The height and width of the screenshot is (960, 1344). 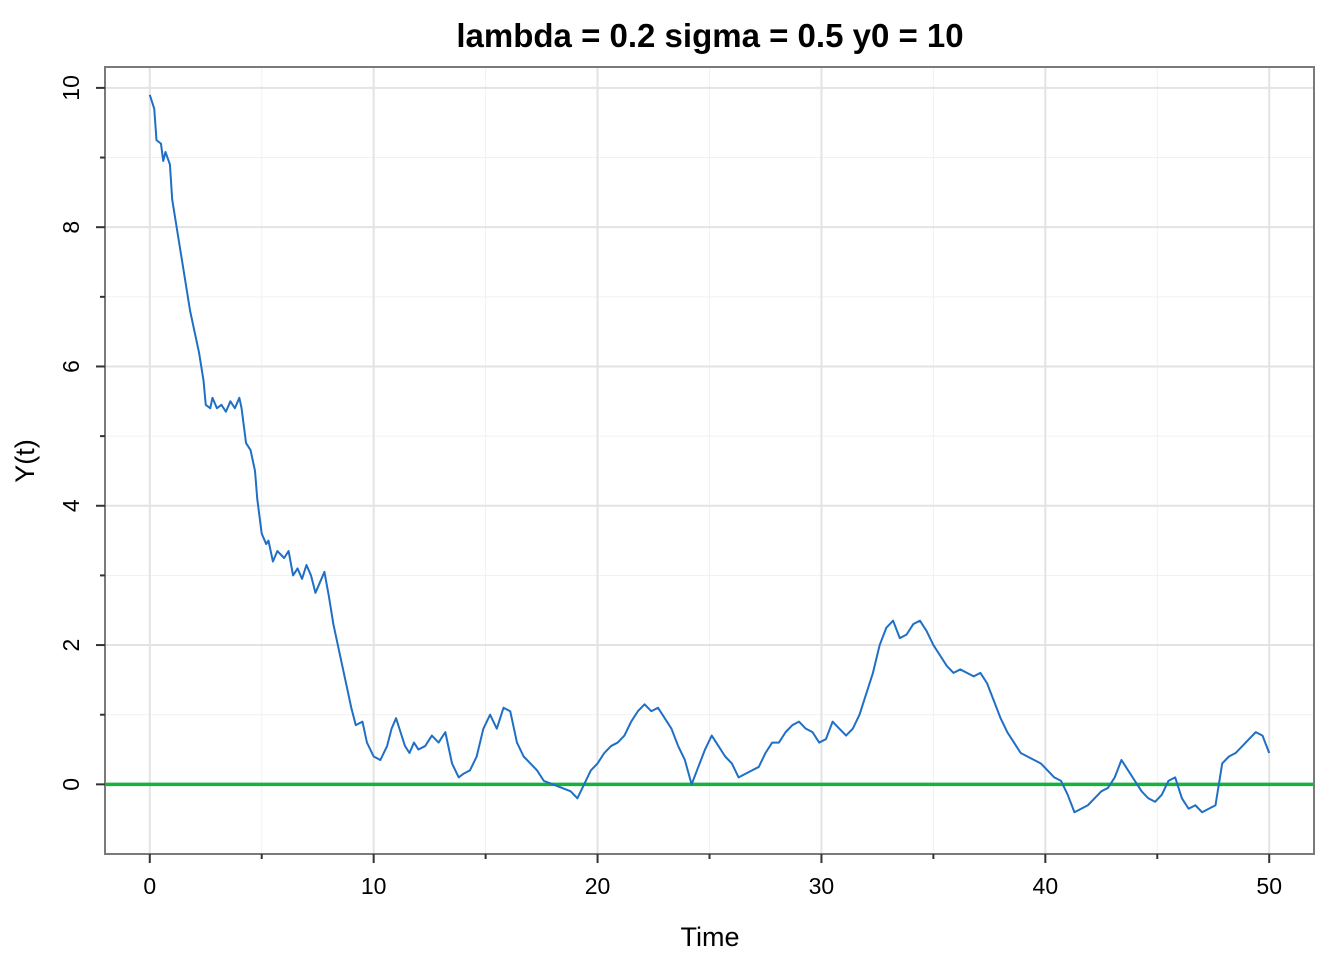 I want to click on x-axis-label: Time, so click(x=710, y=937).